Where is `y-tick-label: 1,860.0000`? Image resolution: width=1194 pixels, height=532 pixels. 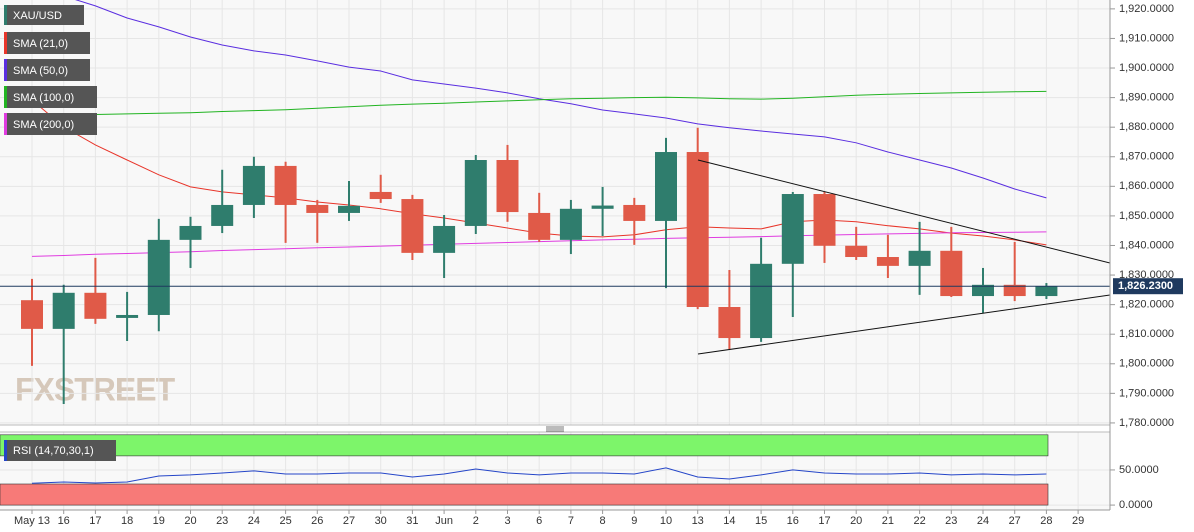
y-tick-label: 1,860.0000 is located at coordinates (1146, 186).